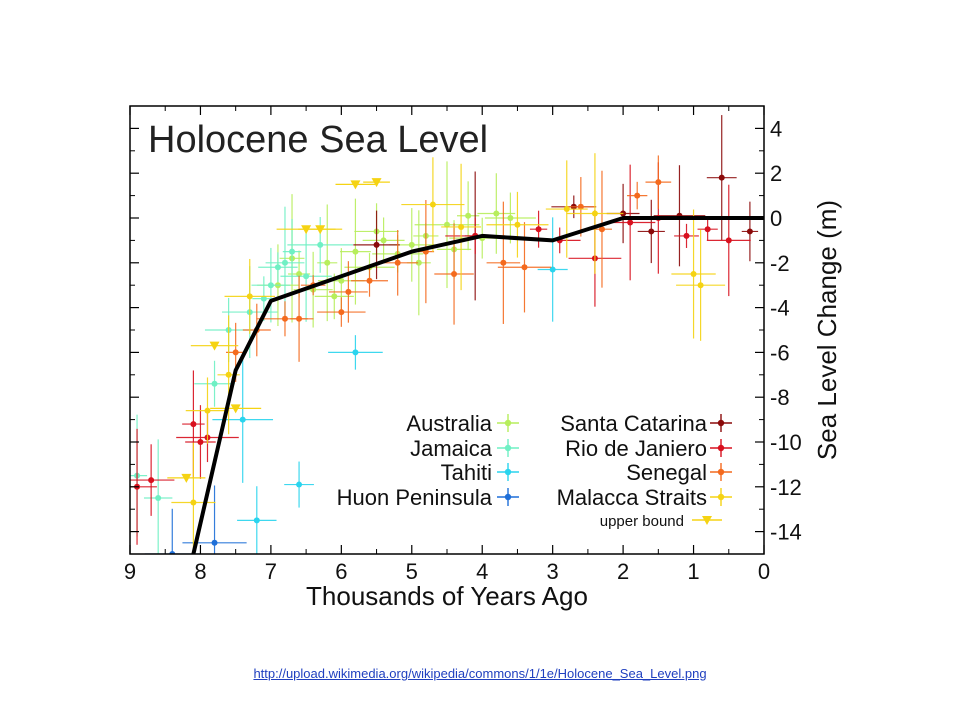  I want to click on legend-label: Australia, so click(449, 423).